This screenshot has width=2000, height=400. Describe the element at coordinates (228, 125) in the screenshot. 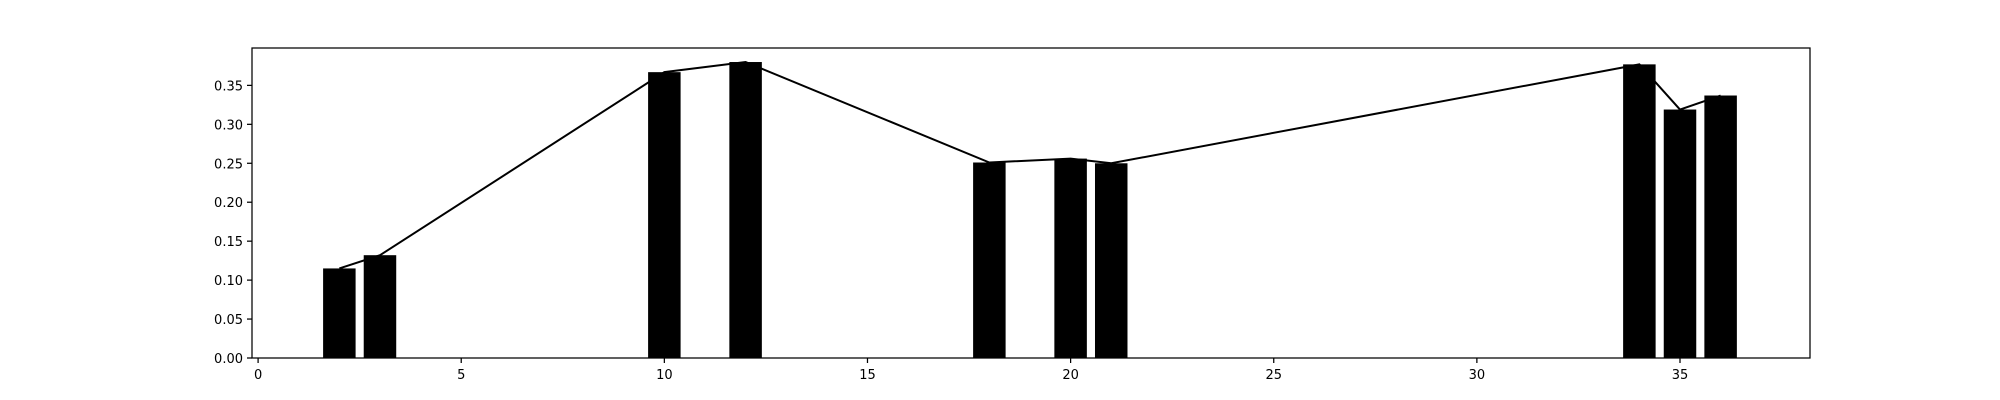

I see `y-tick-label: 0.30` at that location.